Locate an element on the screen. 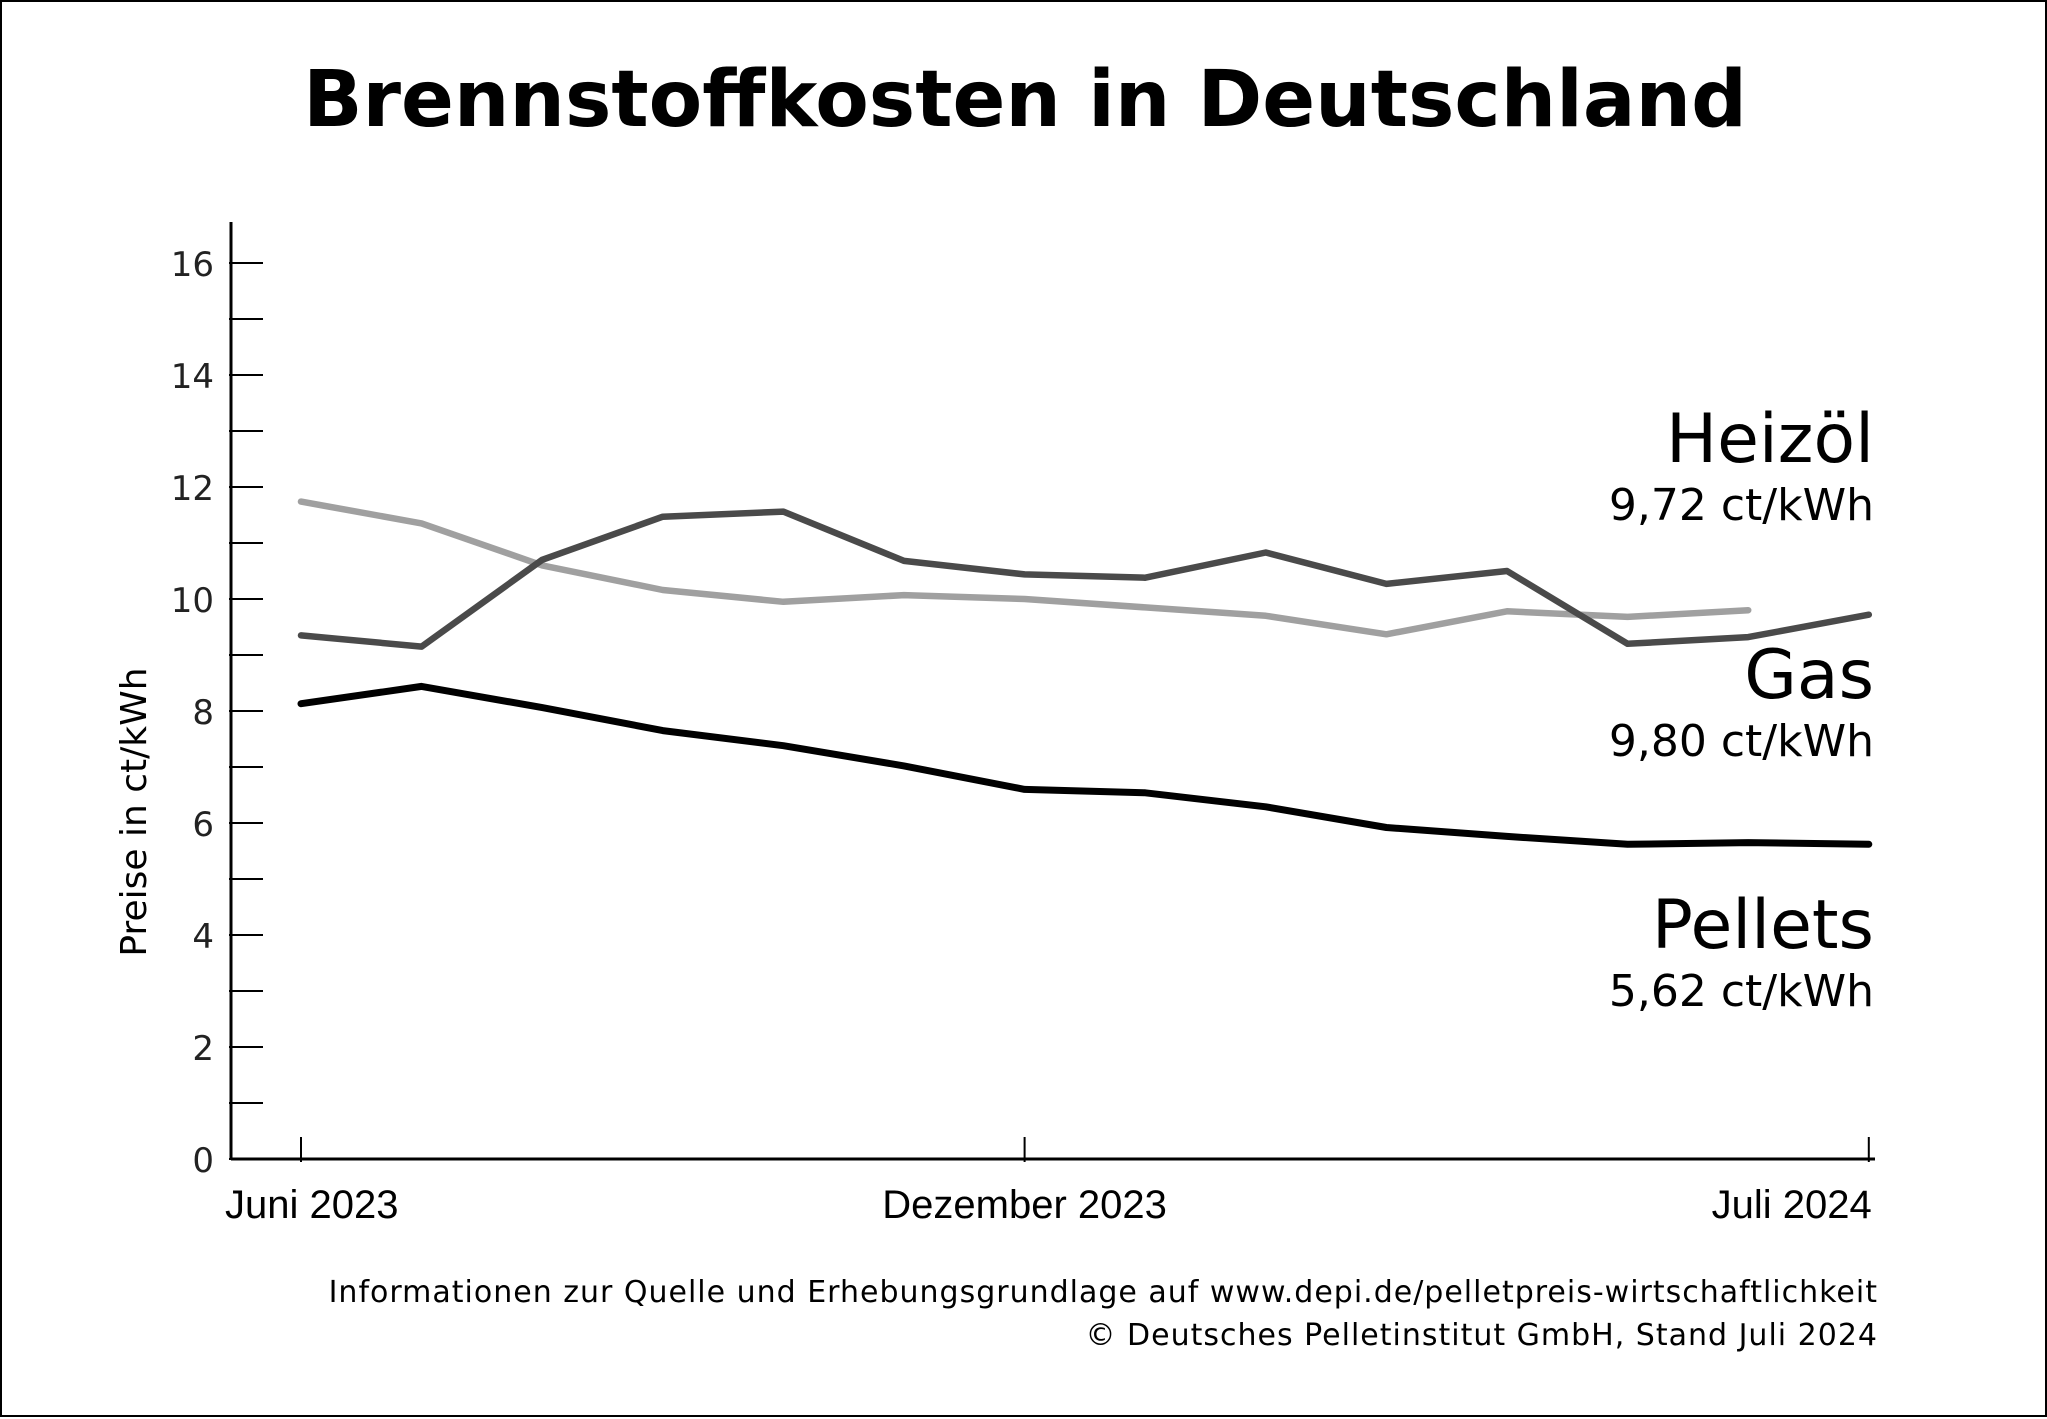  y-tick-label: 14 is located at coordinates (192, 377).